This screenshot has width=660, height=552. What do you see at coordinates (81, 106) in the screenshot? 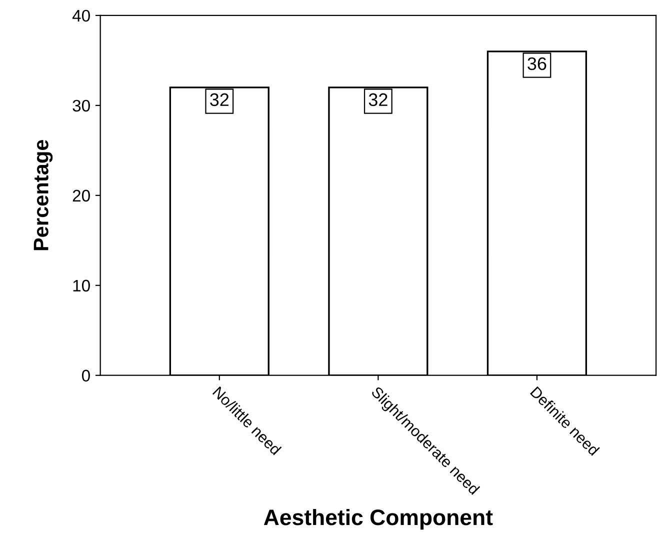
I see `y-tick-label: 30` at bounding box center [81, 106].